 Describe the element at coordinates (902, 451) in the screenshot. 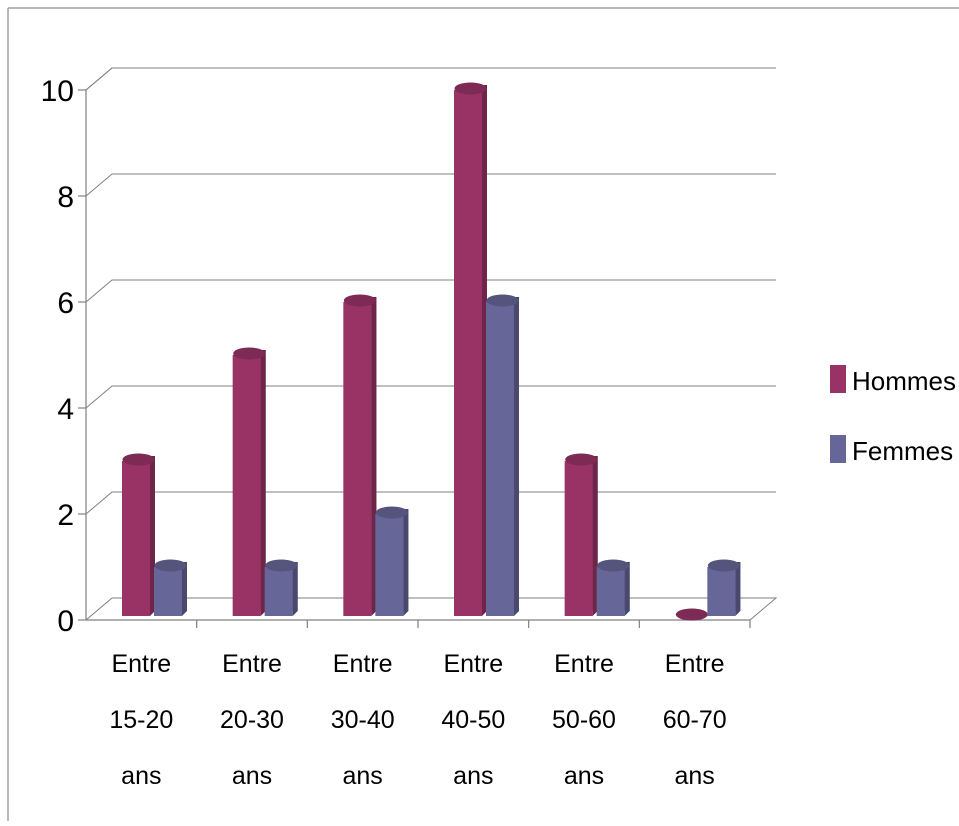

I see `legend-label-femmes: Femmes` at that location.